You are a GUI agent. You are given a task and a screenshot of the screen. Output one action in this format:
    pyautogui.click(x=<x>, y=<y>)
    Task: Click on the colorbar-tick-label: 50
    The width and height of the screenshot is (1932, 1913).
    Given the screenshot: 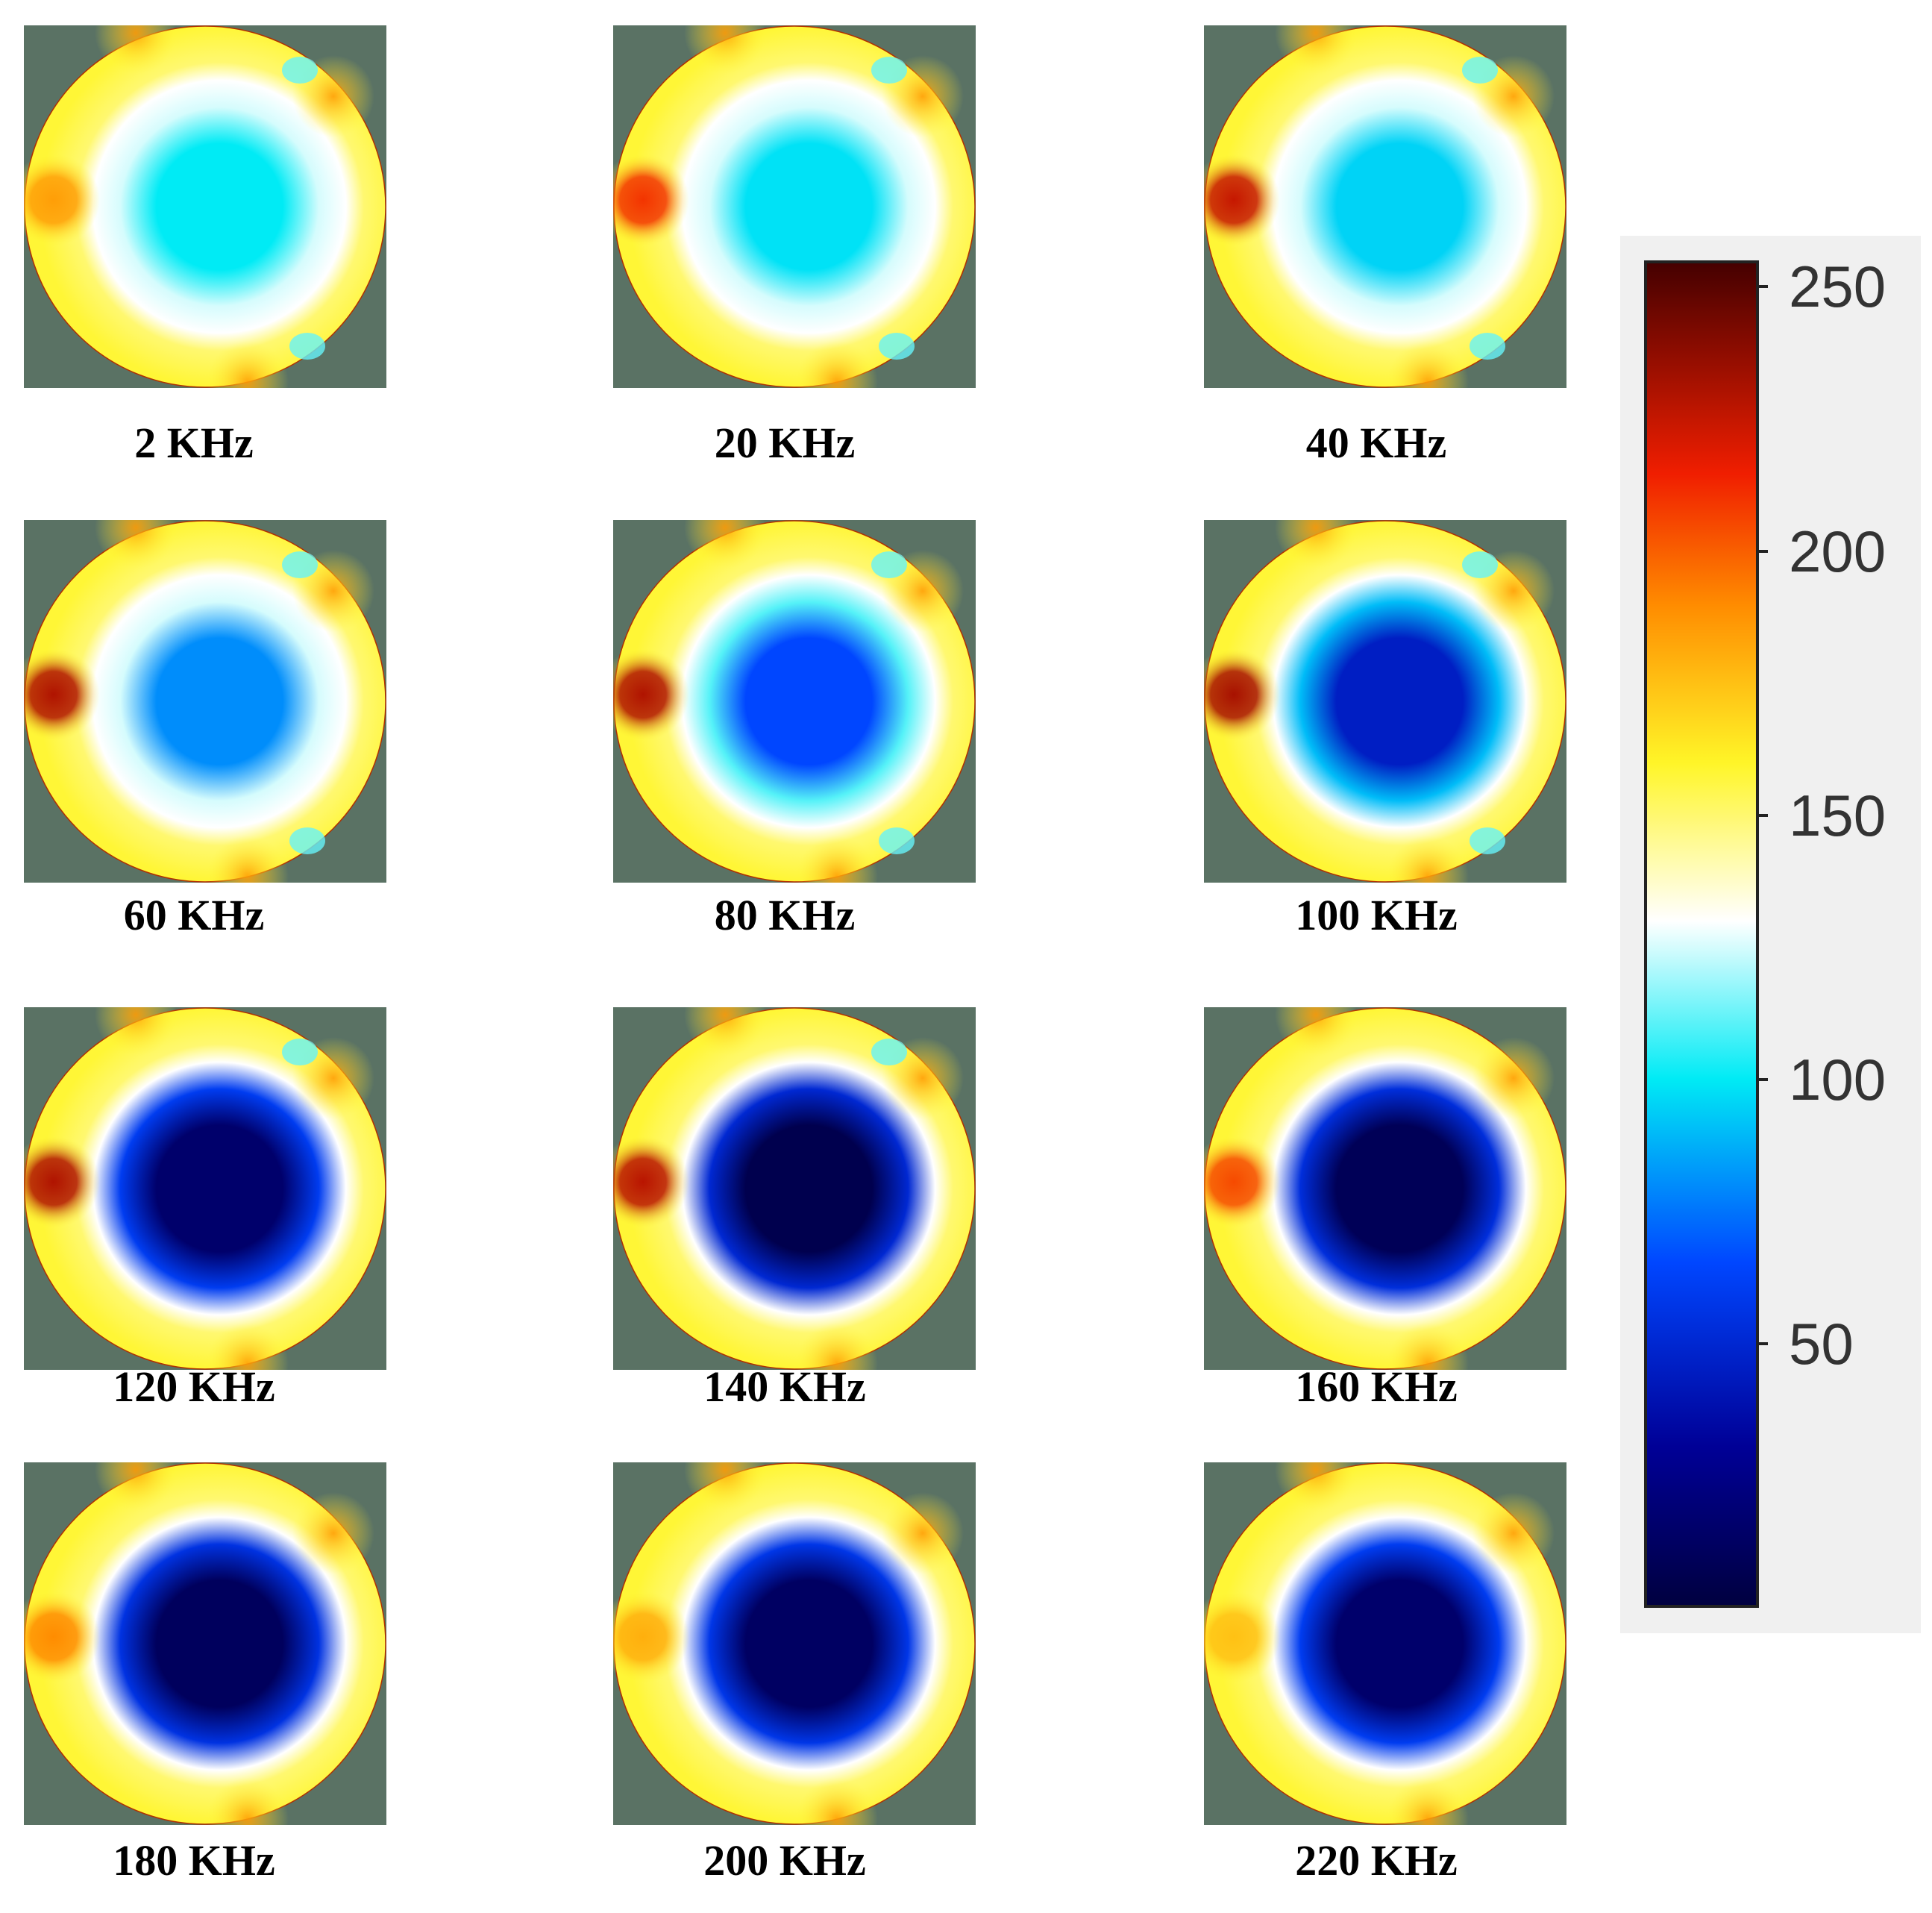 What is the action you would take?
    pyautogui.click(x=1821, y=1343)
    